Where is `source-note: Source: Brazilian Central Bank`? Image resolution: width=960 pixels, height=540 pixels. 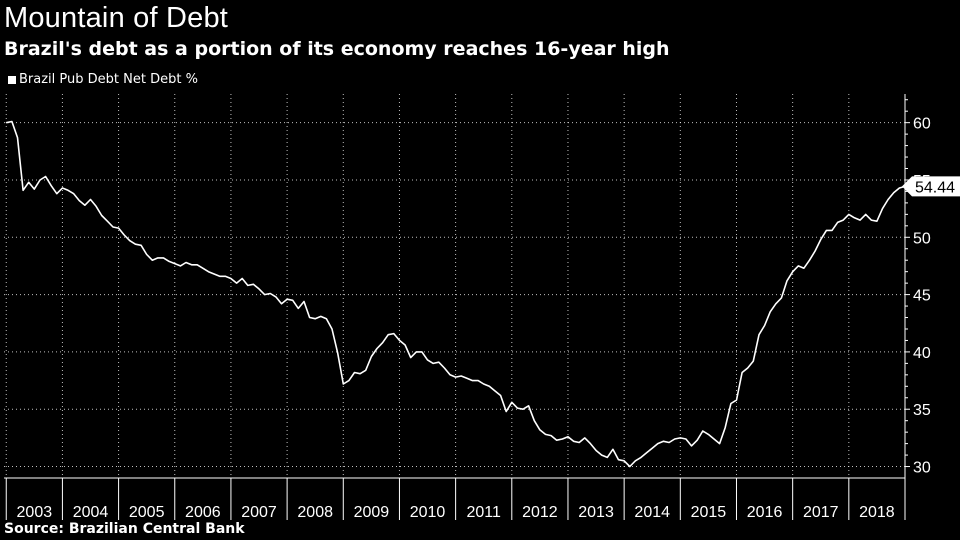 source-note: Source: Brazilian Central Bank is located at coordinates (124, 529).